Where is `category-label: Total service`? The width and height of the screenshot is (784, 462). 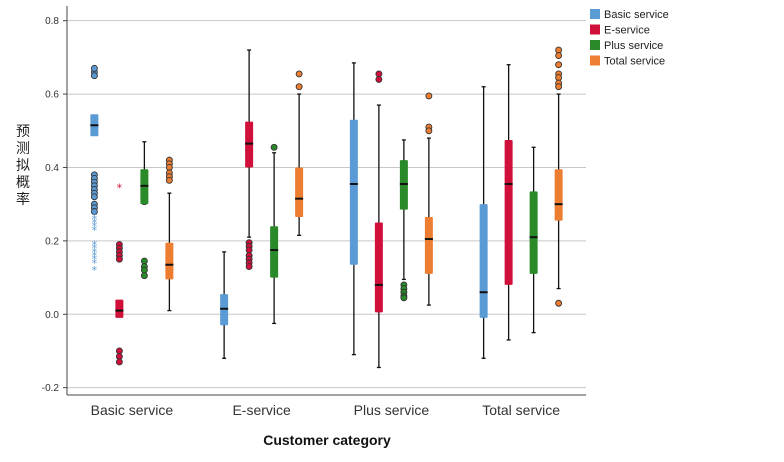 category-label: Total service is located at coordinates (521, 410).